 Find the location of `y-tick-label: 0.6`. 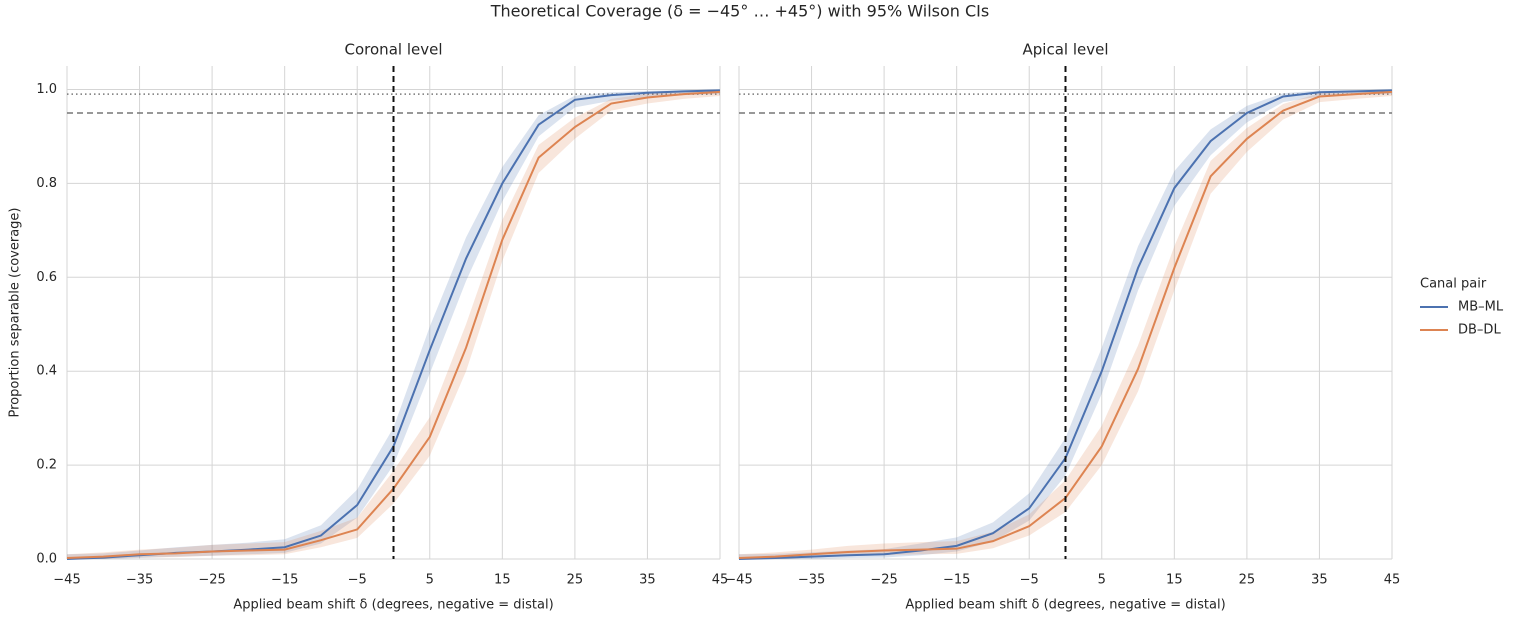

y-tick-label: 0.6 is located at coordinates (46, 277).